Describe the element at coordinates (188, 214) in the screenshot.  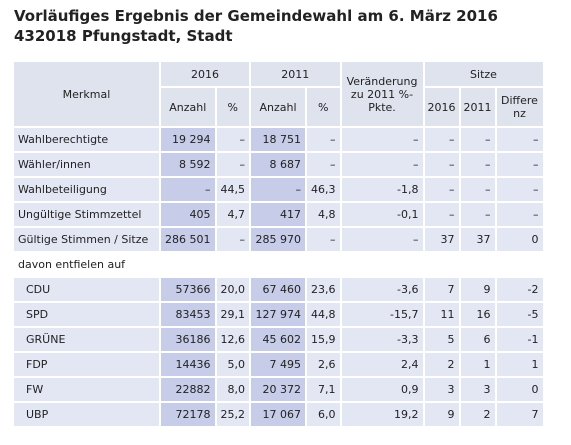
I see `cell: 405` at that location.